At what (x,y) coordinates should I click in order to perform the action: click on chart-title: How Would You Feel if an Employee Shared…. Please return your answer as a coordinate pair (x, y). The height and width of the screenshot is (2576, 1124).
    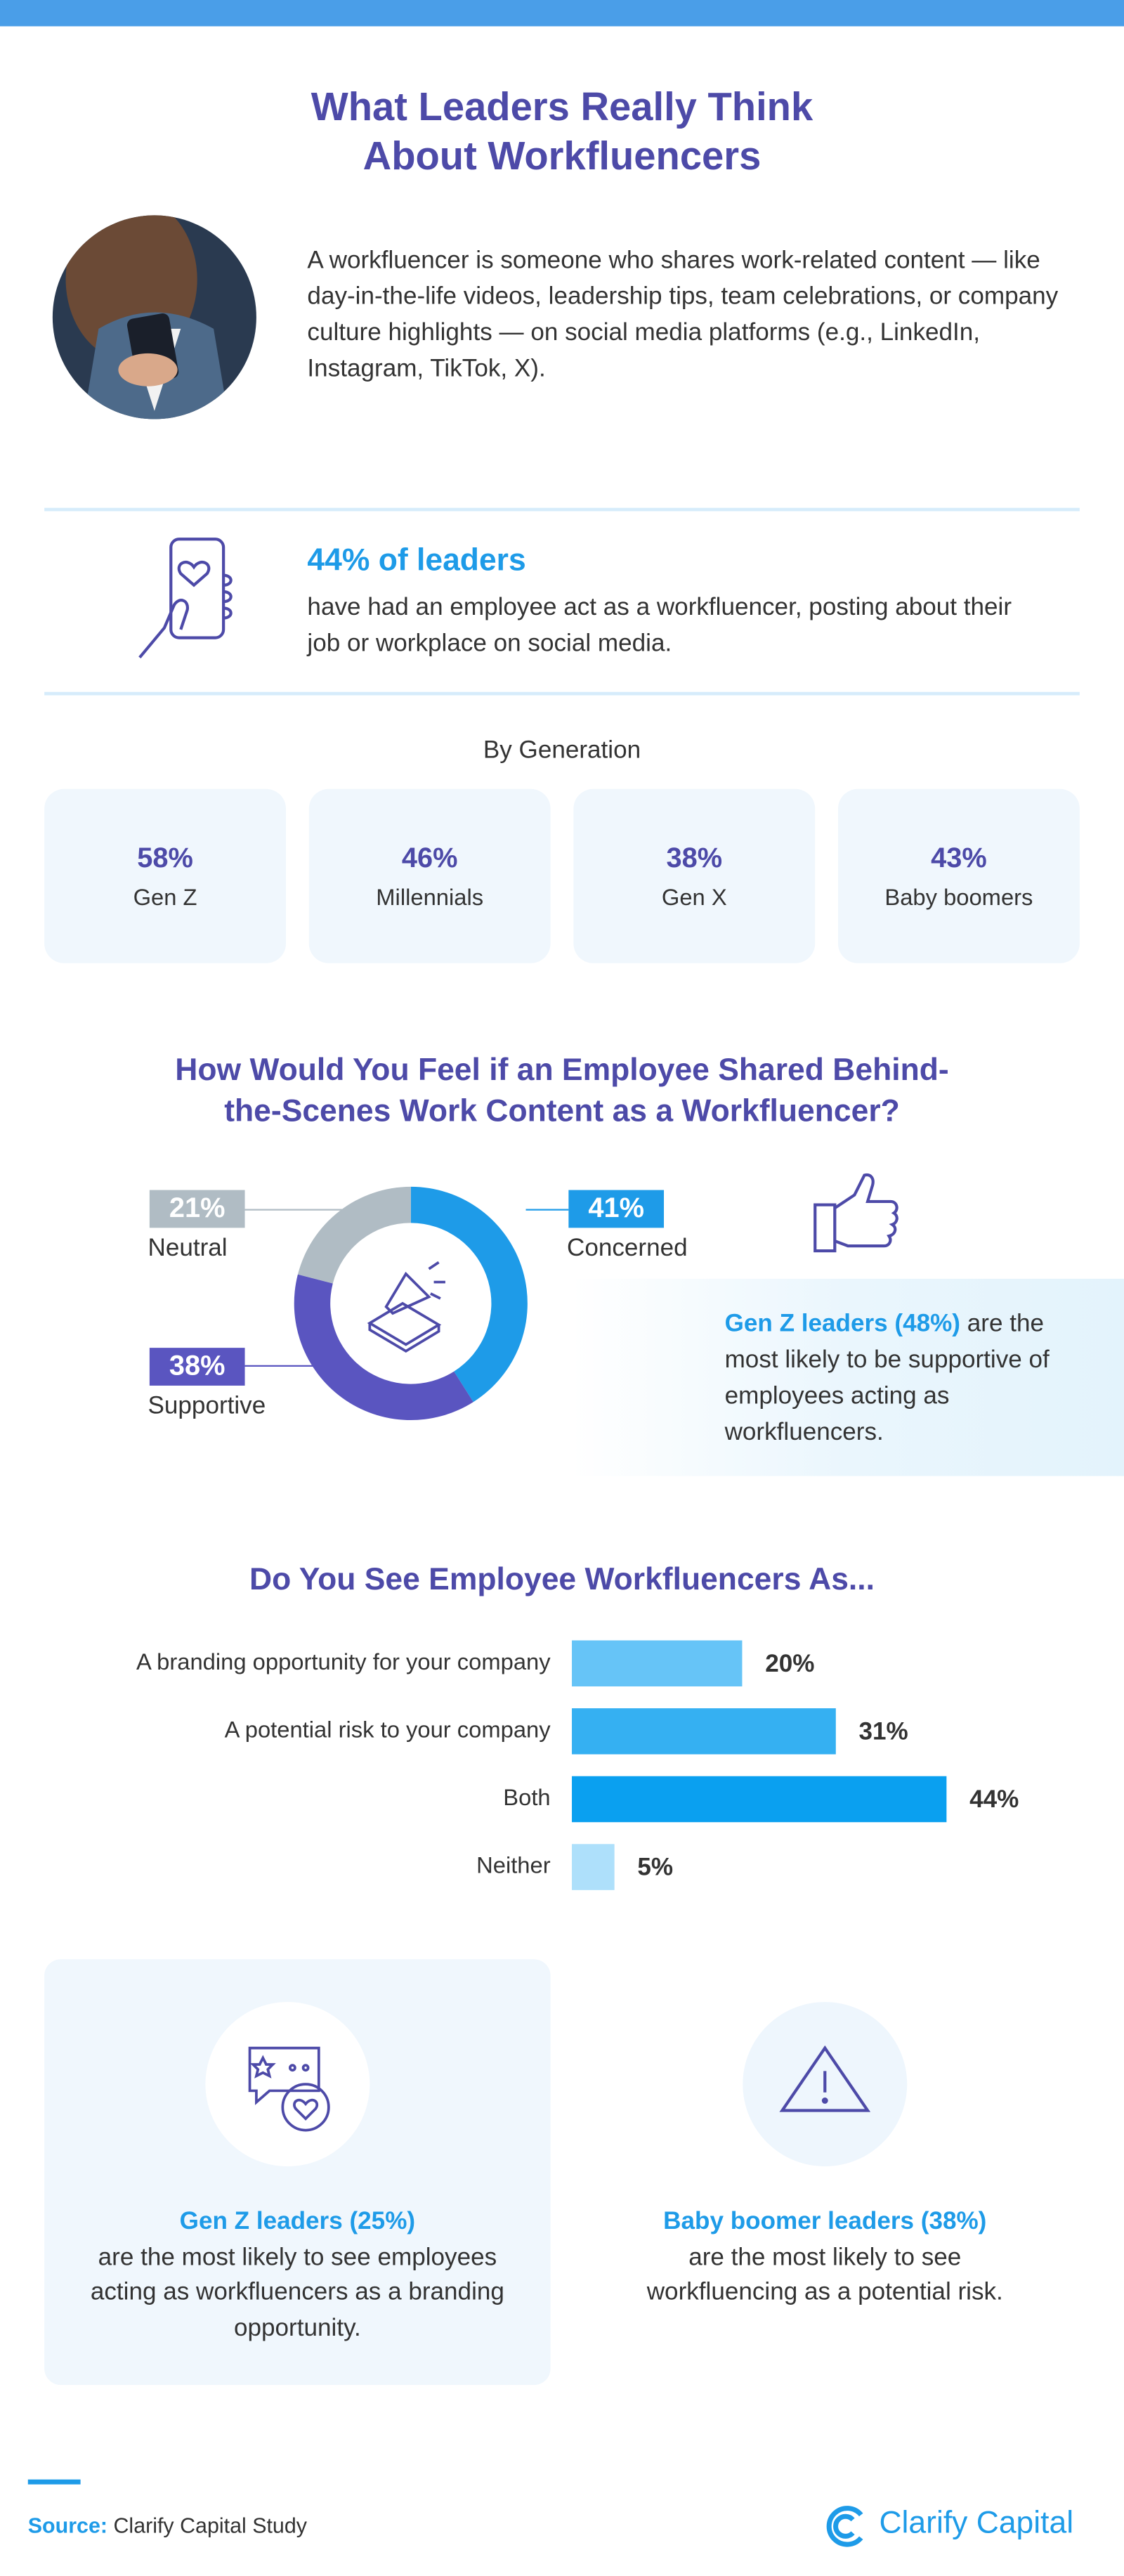
    Looking at the image, I should click on (562, 1091).